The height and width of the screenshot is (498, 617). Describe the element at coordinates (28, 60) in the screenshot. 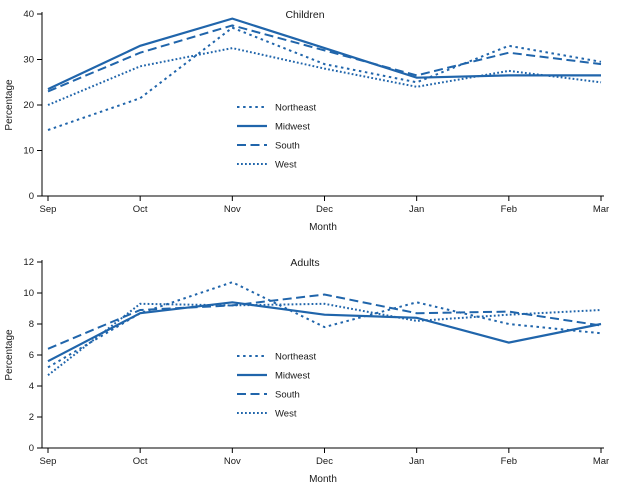

I see `y-tick-label: 30` at that location.